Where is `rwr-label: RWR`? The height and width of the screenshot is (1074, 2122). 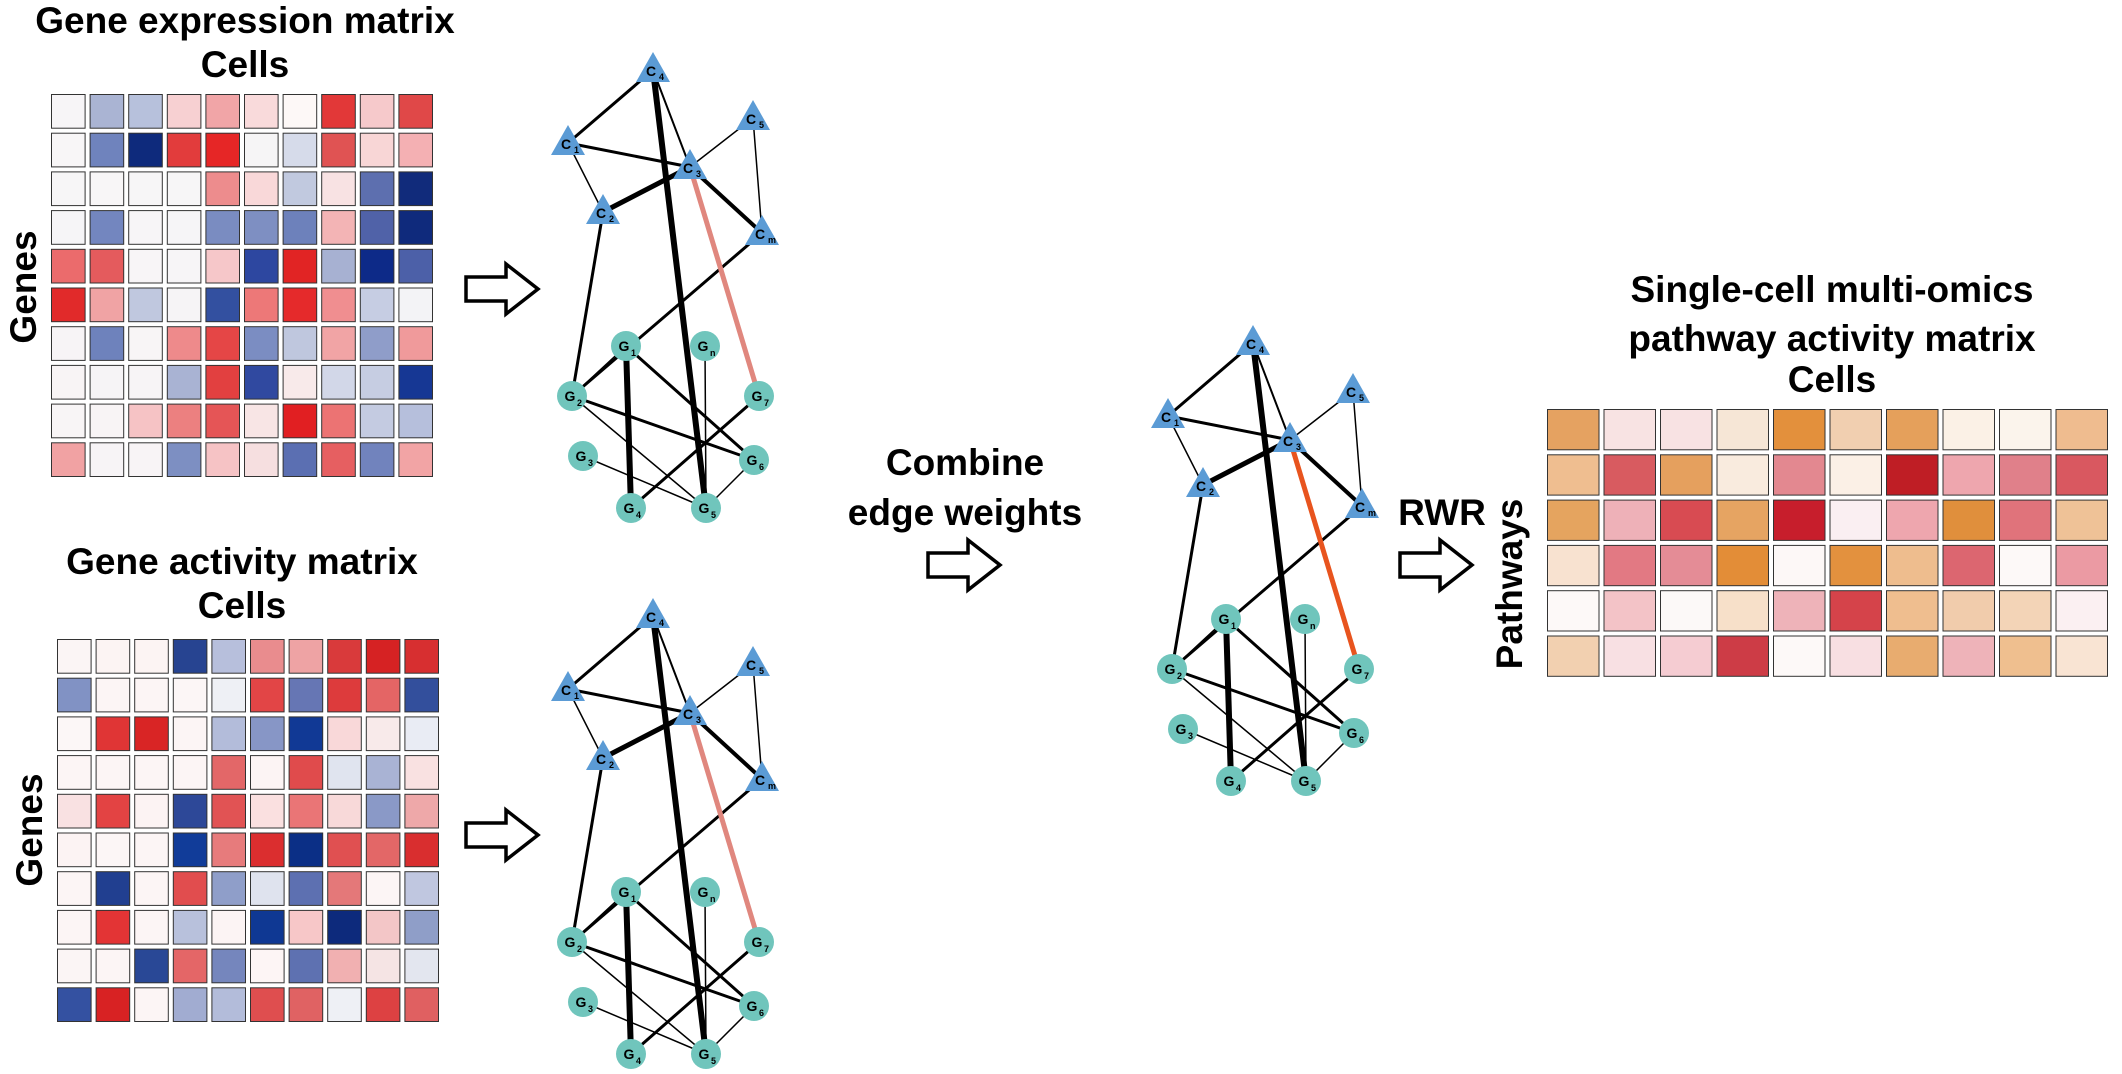
rwr-label: RWR is located at coordinates (1442, 512).